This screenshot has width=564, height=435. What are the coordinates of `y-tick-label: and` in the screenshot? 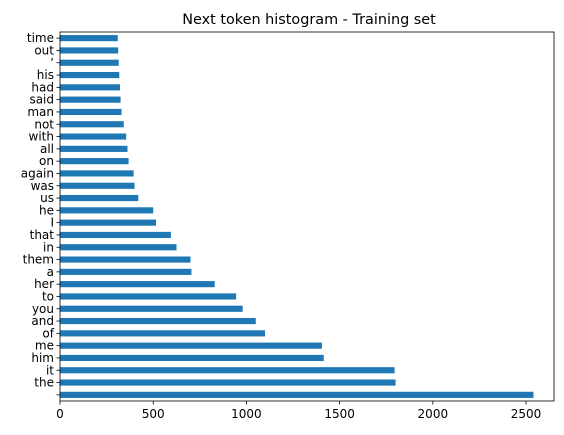 It's located at (42, 321).